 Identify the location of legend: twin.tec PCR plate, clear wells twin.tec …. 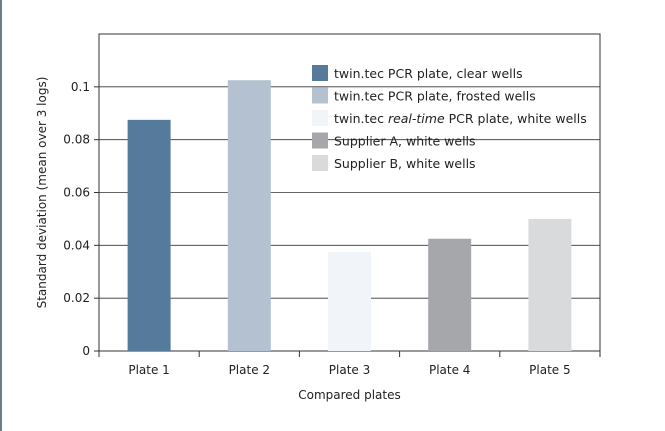
(449, 118).